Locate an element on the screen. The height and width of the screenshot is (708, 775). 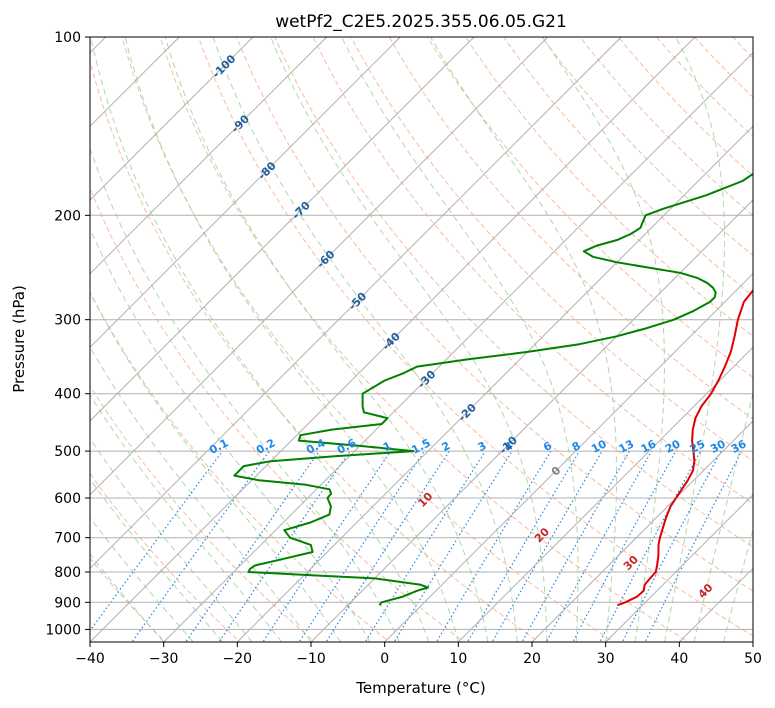
moist-adiabat-label: 20 is located at coordinates (542, 535).